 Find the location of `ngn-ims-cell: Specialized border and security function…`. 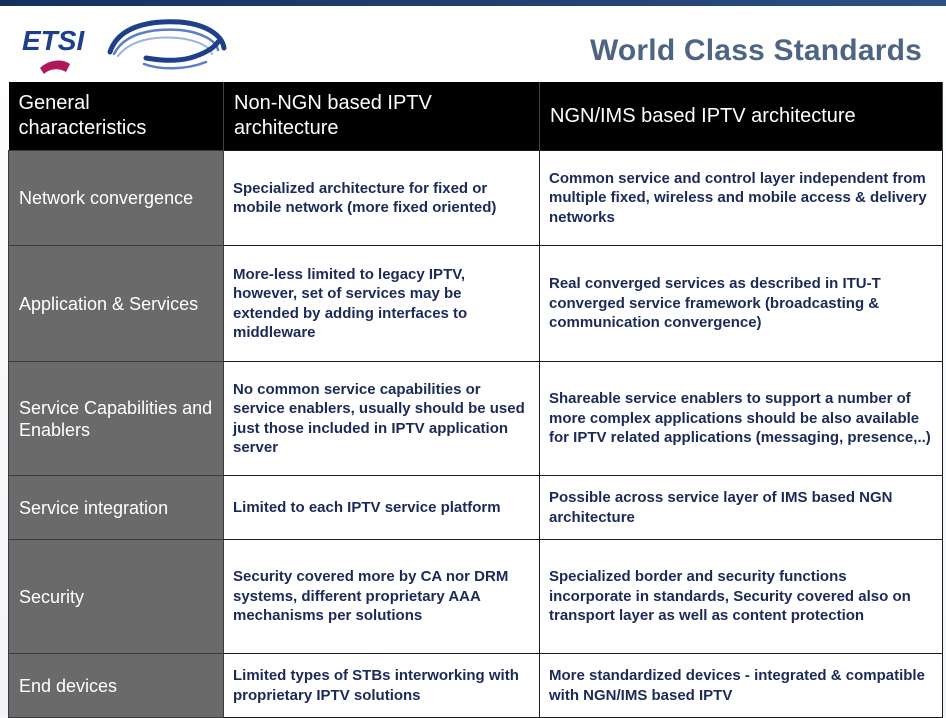

ngn-ims-cell: Specialized border and security function… is located at coordinates (741, 596).